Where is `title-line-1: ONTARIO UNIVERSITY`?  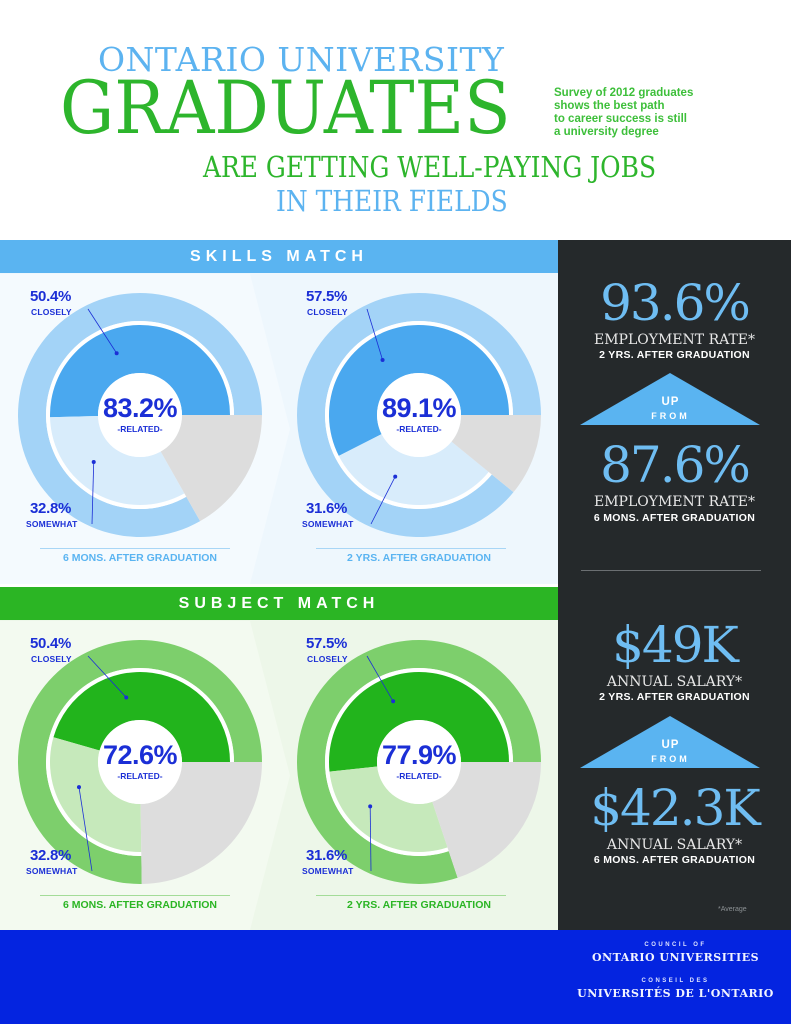
title-line-1: ONTARIO UNIVERSITY is located at coordinates (301, 59).